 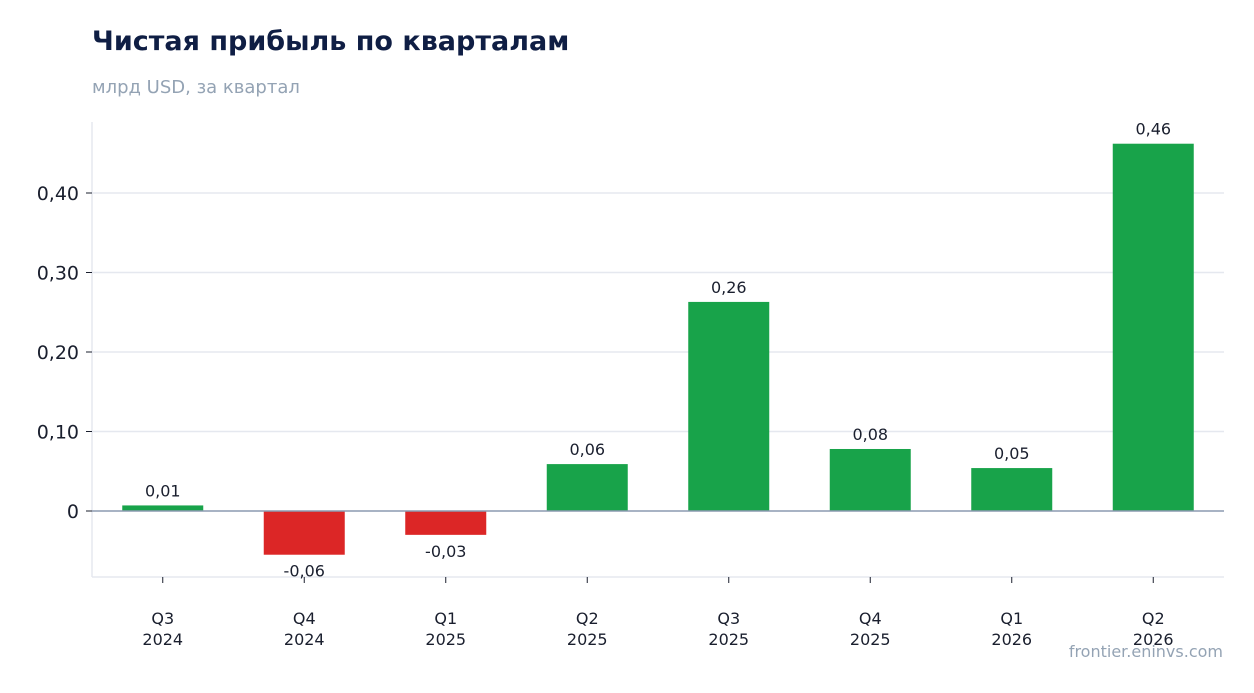 What do you see at coordinates (1145, 651) in the screenshot?
I see `source-label: frontier.eninvs.com` at bounding box center [1145, 651].